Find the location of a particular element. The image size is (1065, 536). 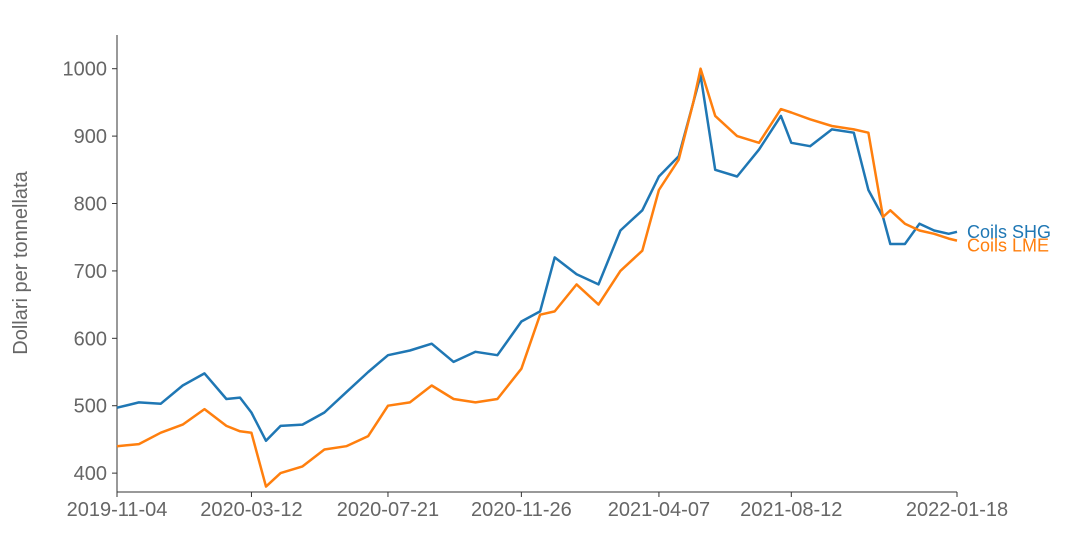

x-tick-label: 2022-01-18 is located at coordinates (957, 510).